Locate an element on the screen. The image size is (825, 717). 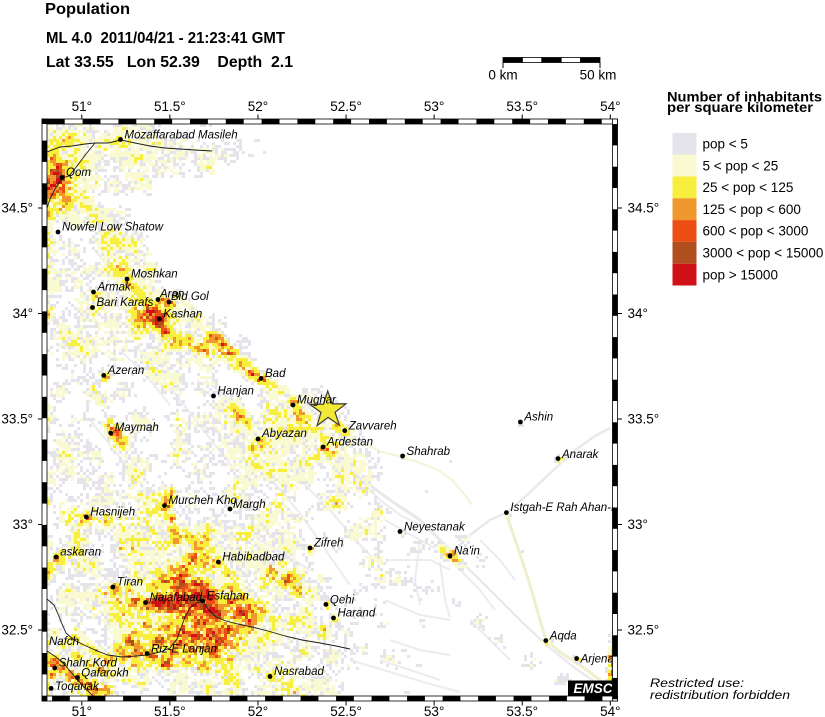
svg-text: Nowfel Low Shatow is located at coordinates (113, 228).